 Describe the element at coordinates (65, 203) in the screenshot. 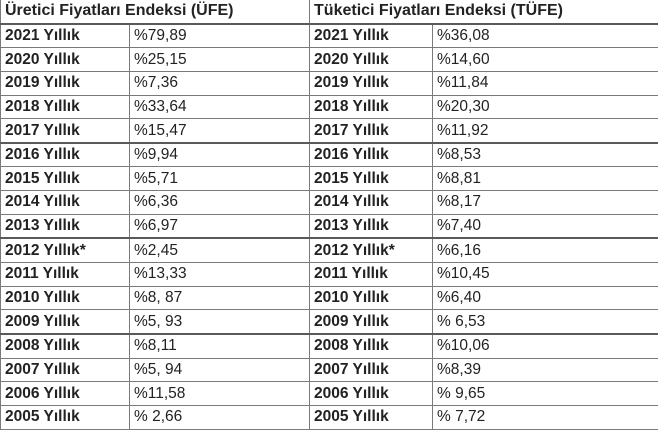

I see `ufe-year-cell: 2014 Yıllık` at that location.